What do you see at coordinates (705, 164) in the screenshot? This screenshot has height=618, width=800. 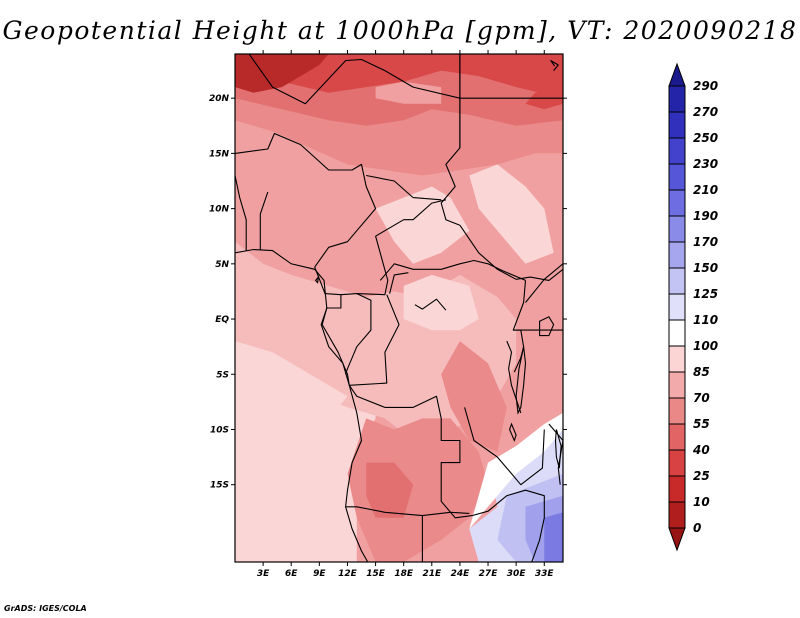 I see `colorbar-level-label: 230` at bounding box center [705, 164].